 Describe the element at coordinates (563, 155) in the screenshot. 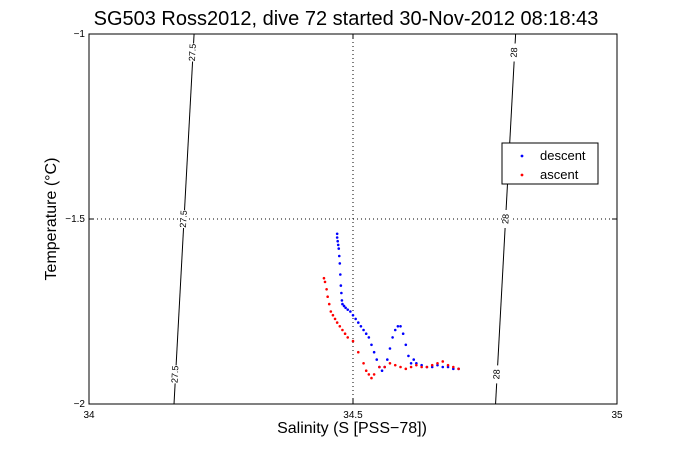

I see `legend-label-descent: descent` at that location.